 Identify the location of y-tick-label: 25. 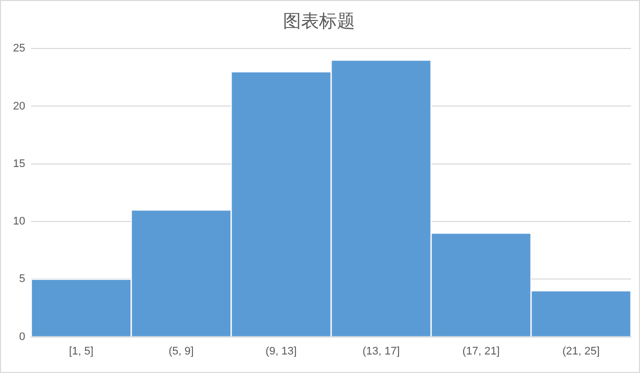
(19, 48).